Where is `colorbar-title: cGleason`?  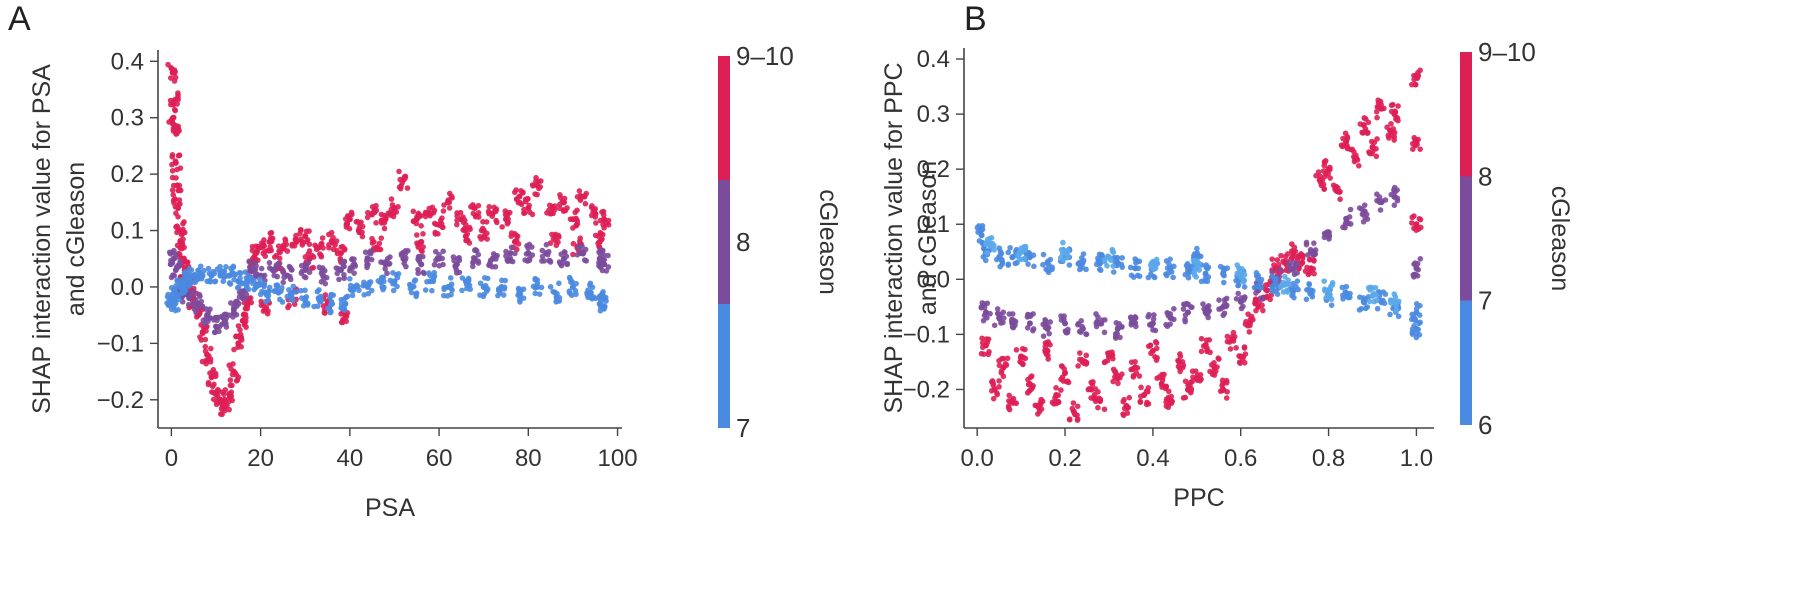 colorbar-title: cGleason is located at coordinates (828, 242).